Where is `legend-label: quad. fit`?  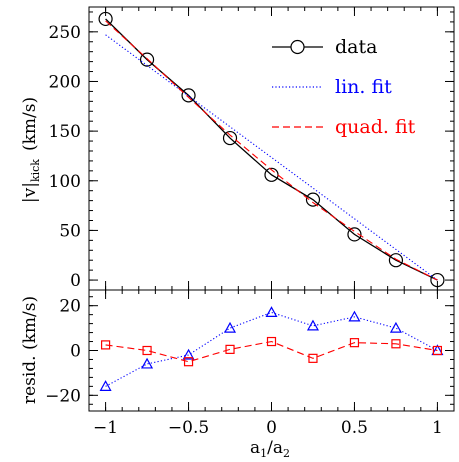
legend-label: quad. fit is located at coordinates (375, 127).